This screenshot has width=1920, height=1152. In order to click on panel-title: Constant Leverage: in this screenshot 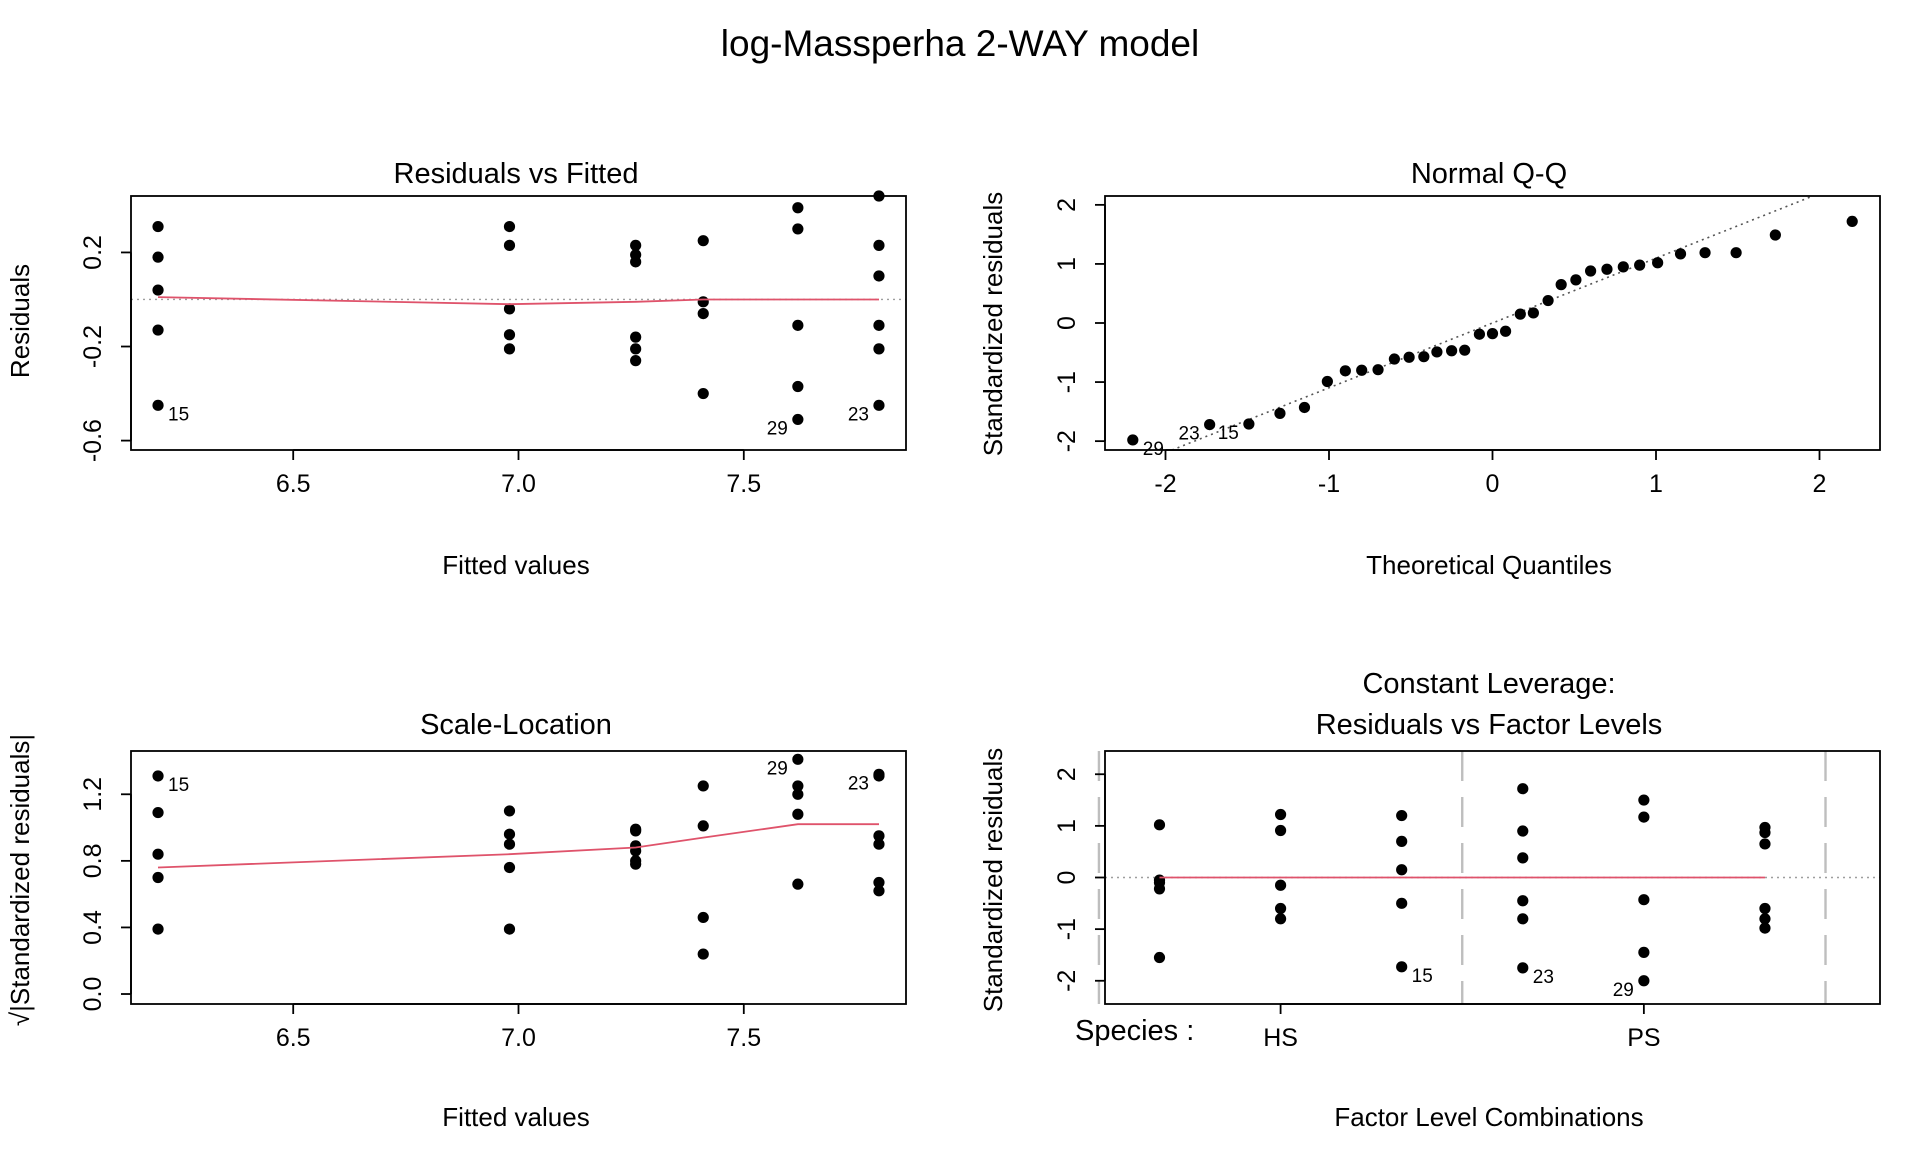, I will do `click(1488, 684)`.